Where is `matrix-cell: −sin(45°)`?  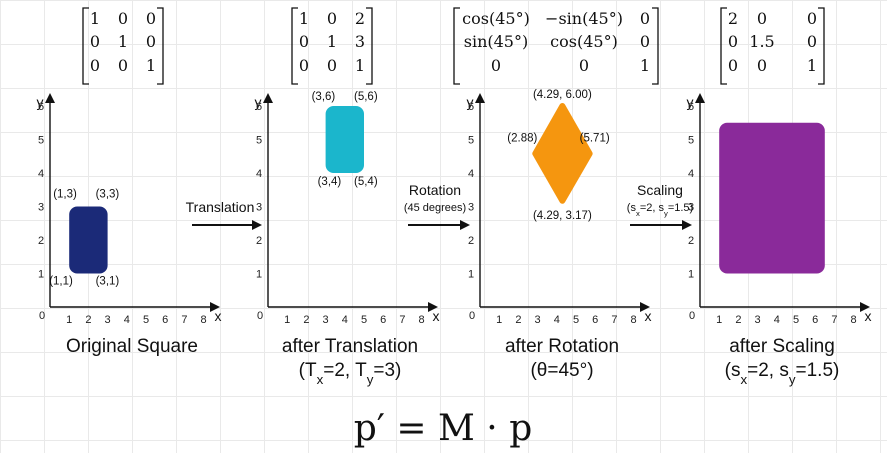 matrix-cell: −sin(45°) is located at coordinates (584, 18).